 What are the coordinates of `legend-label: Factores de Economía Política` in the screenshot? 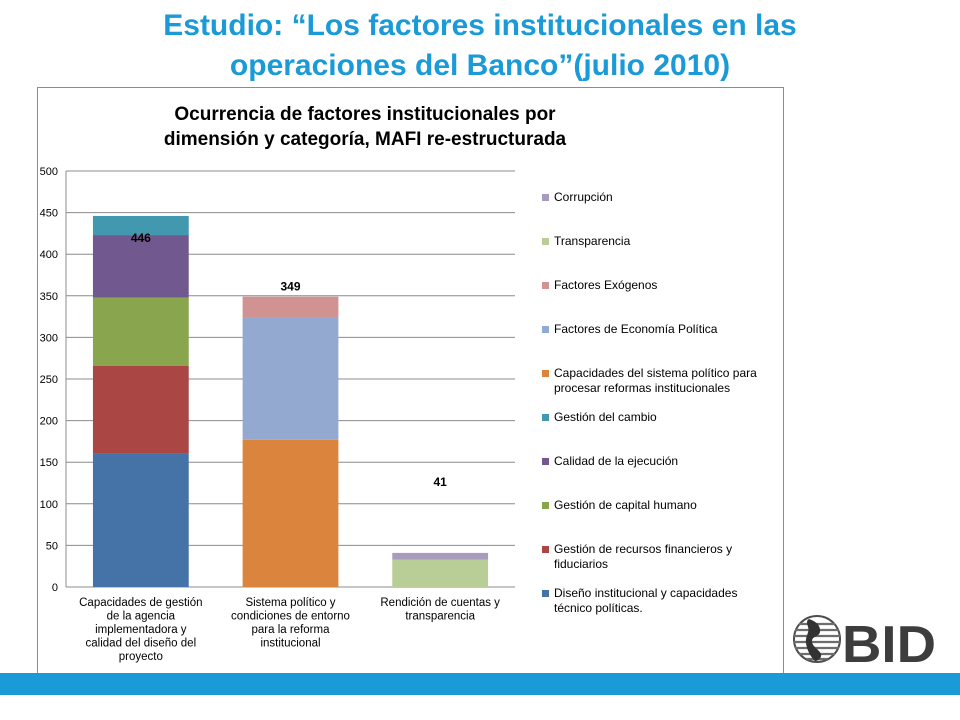 It's located at (636, 329).